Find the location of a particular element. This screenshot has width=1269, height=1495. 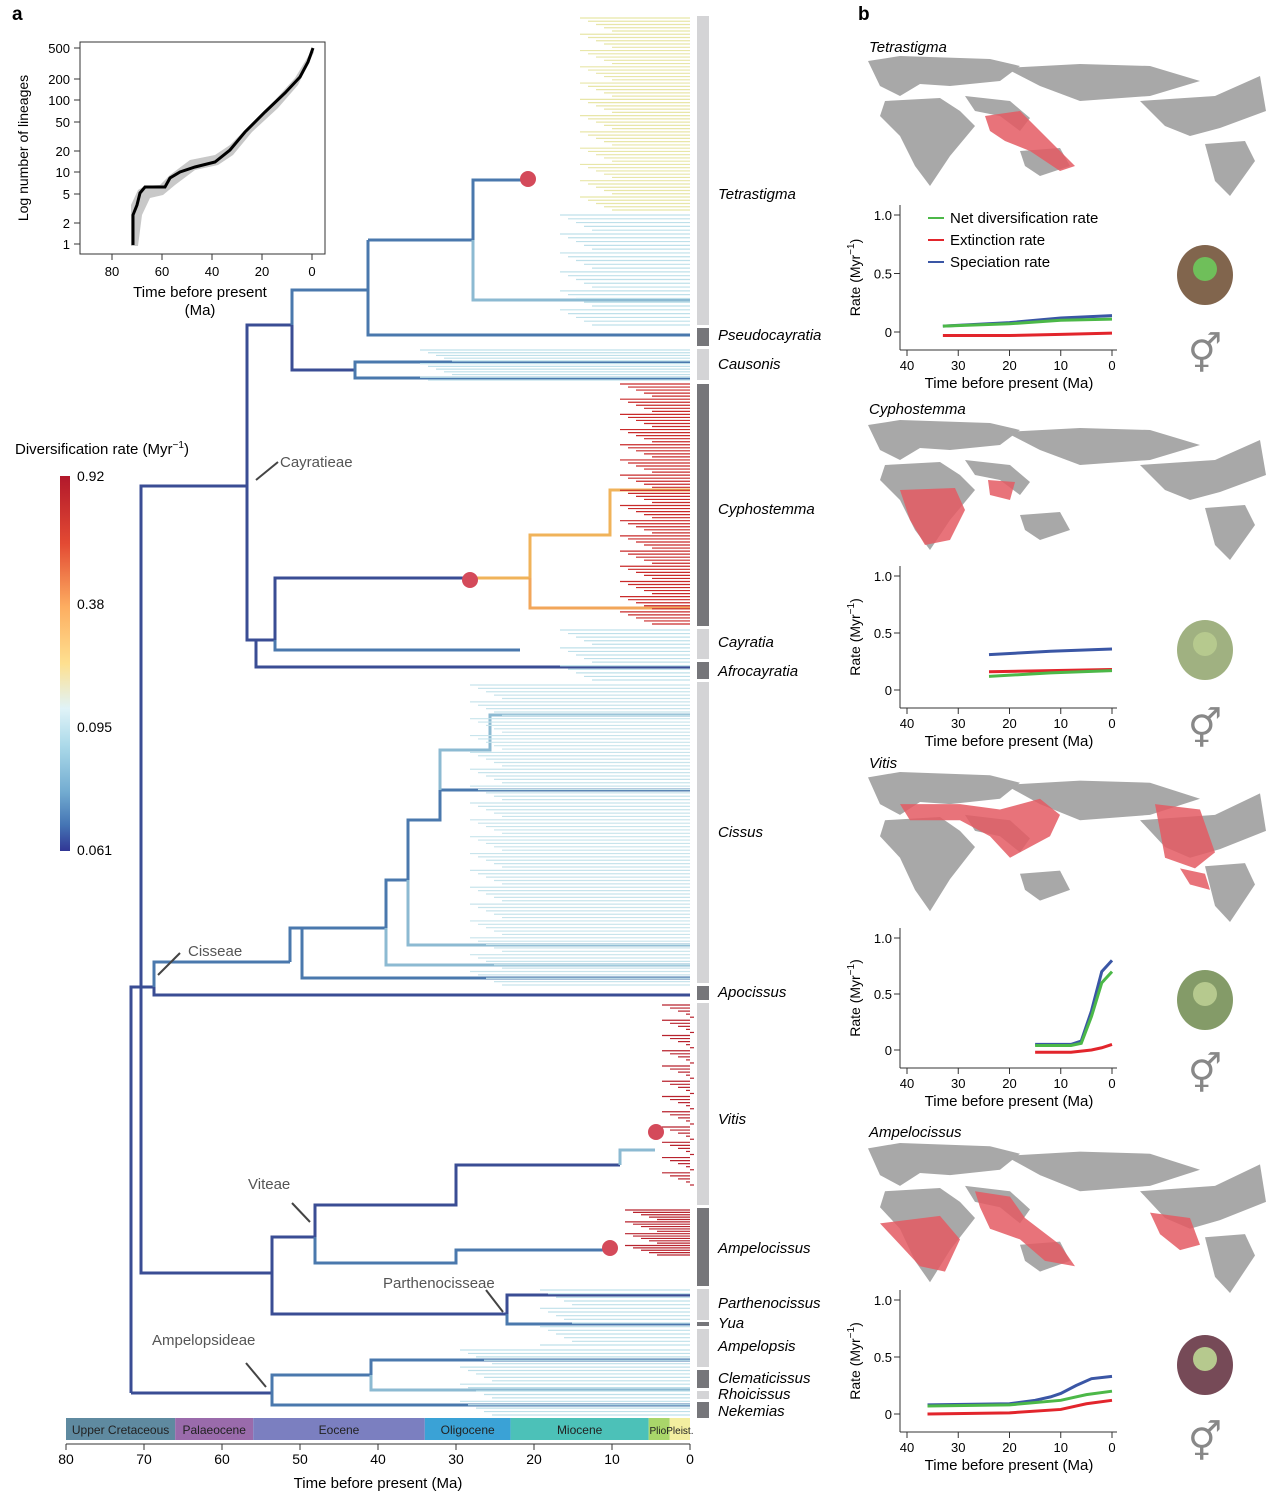

rate-ylabel: Rate (Myr−1) is located at coordinates (854, 278).